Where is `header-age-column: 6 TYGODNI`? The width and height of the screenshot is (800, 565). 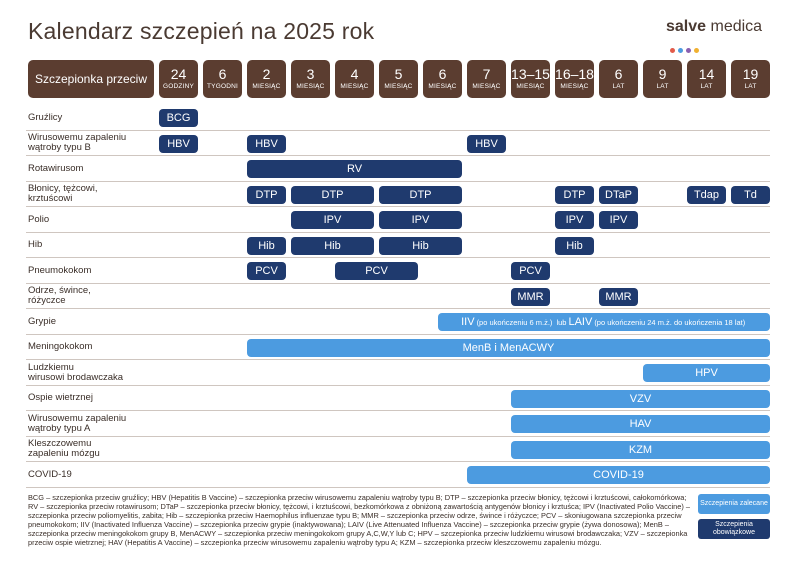 header-age-column: 6 TYGODNI is located at coordinates (222, 79).